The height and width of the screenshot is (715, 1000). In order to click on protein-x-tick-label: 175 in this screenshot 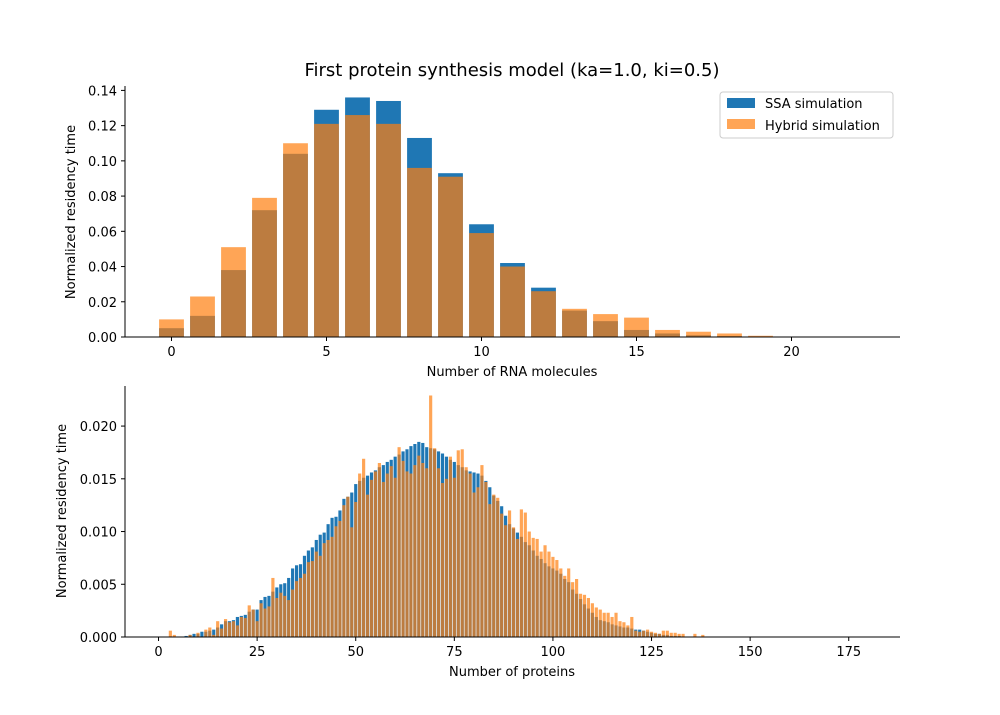, I will do `click(848, 652)`.